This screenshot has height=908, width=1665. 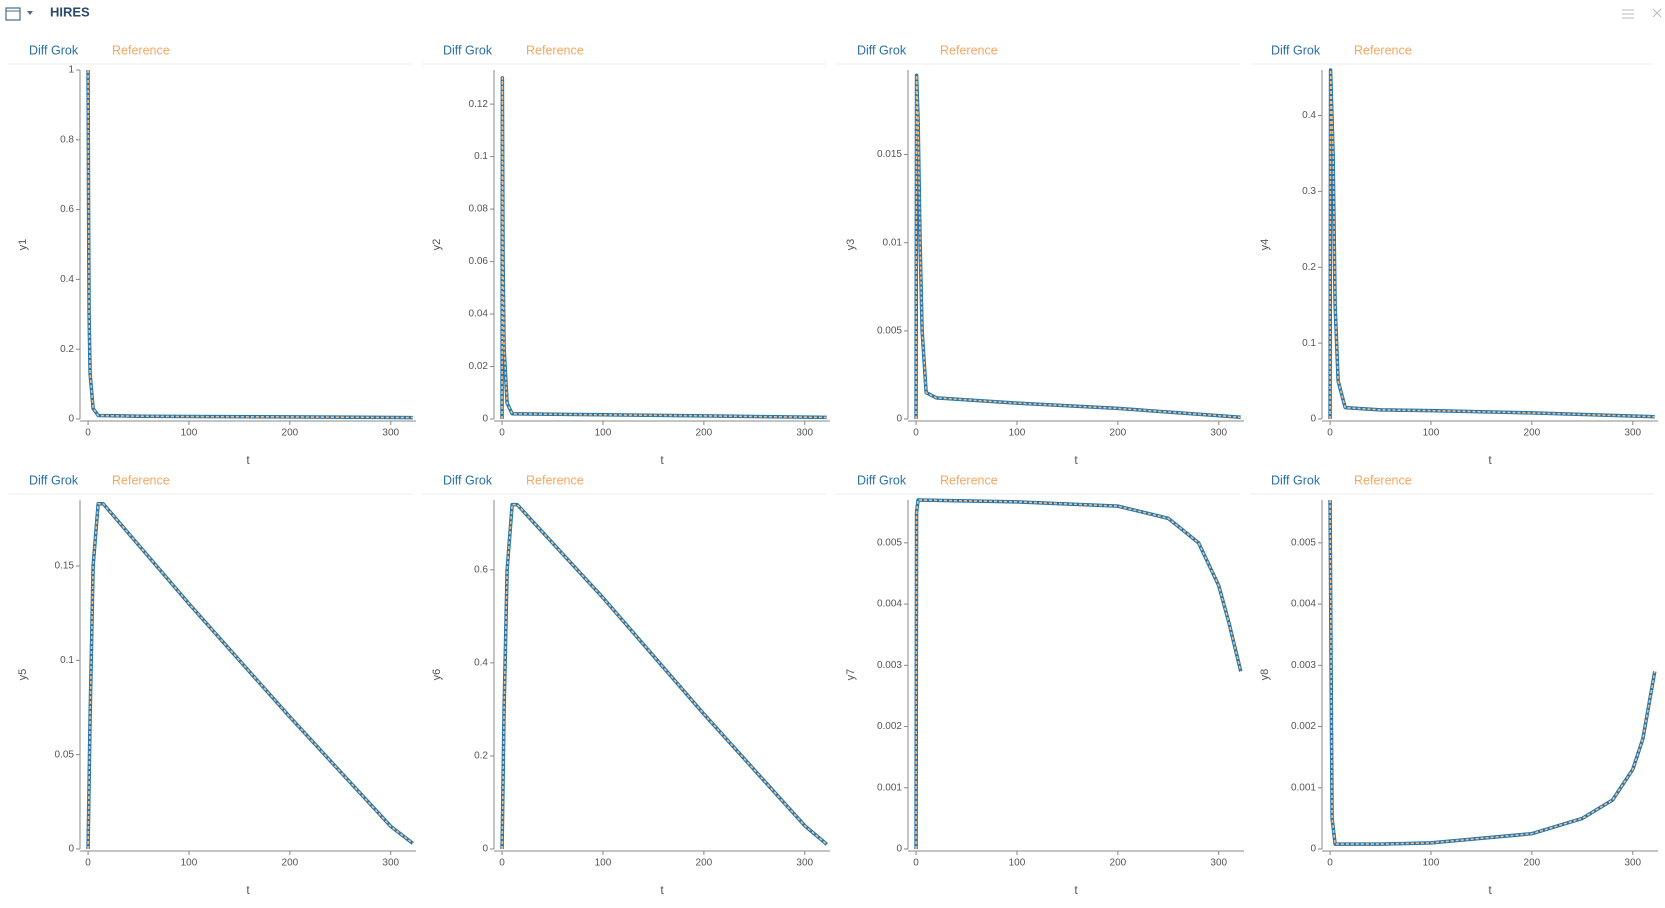 I want to click on y-axis-label: y3, so click(x=851, y=245).